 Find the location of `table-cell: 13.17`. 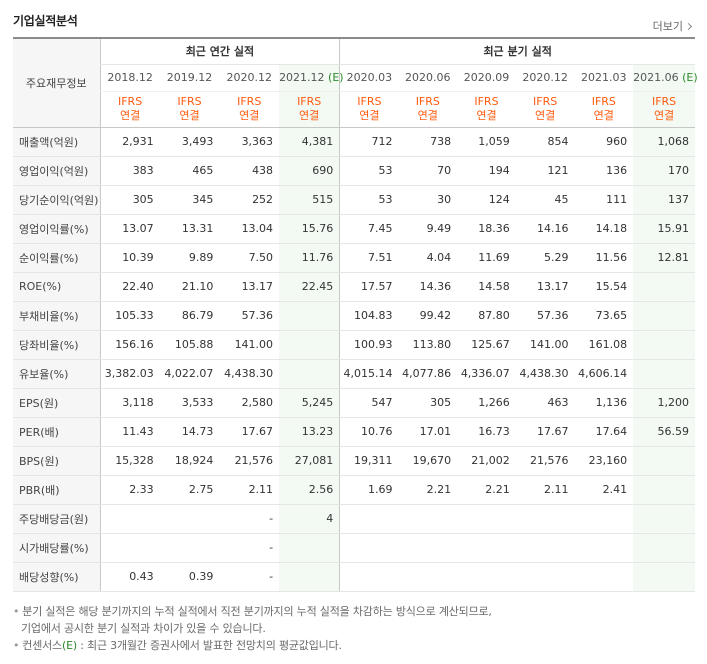

table-cell: 13.17 is located at coordinates (545, 287).